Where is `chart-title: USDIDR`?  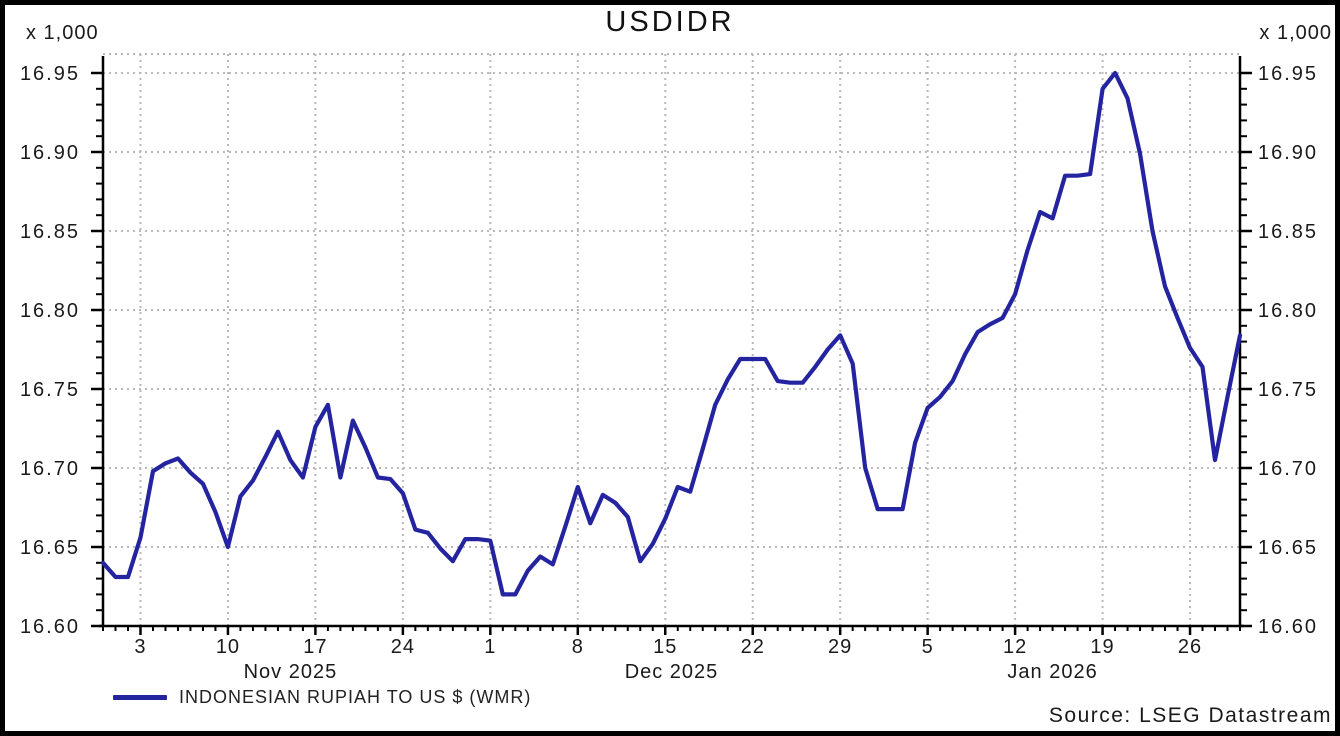
chart-title: USDIDR is located at coordinates (670, 22).